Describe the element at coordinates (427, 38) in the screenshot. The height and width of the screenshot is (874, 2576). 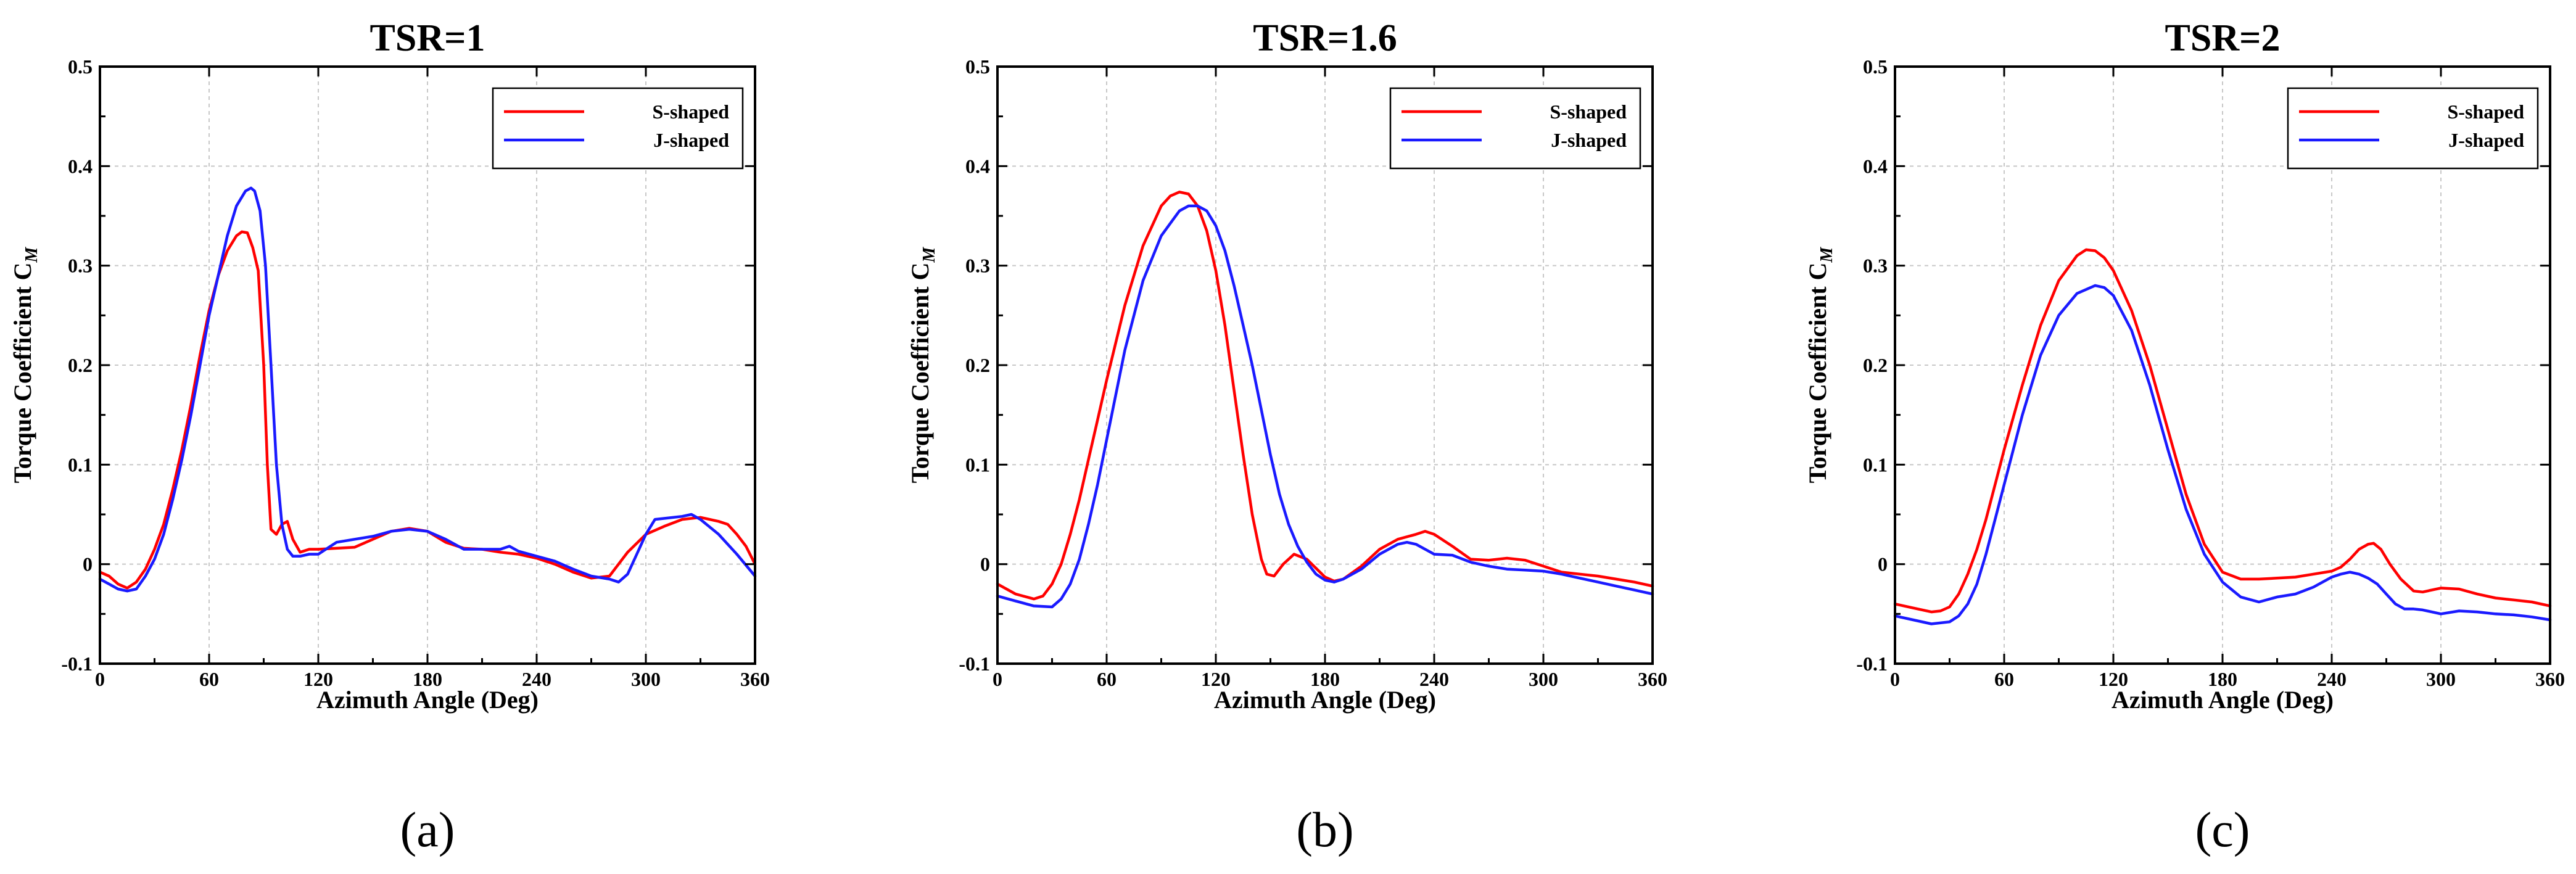
I see `chart-title: TSR=1` at that location.